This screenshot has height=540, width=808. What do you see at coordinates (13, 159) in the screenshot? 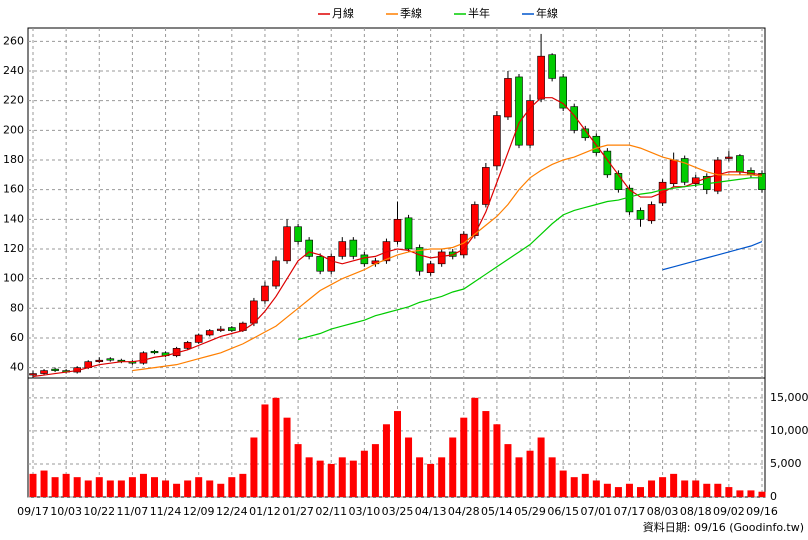
I see `y-tick-label: 180` at bounding box center [13, 159].